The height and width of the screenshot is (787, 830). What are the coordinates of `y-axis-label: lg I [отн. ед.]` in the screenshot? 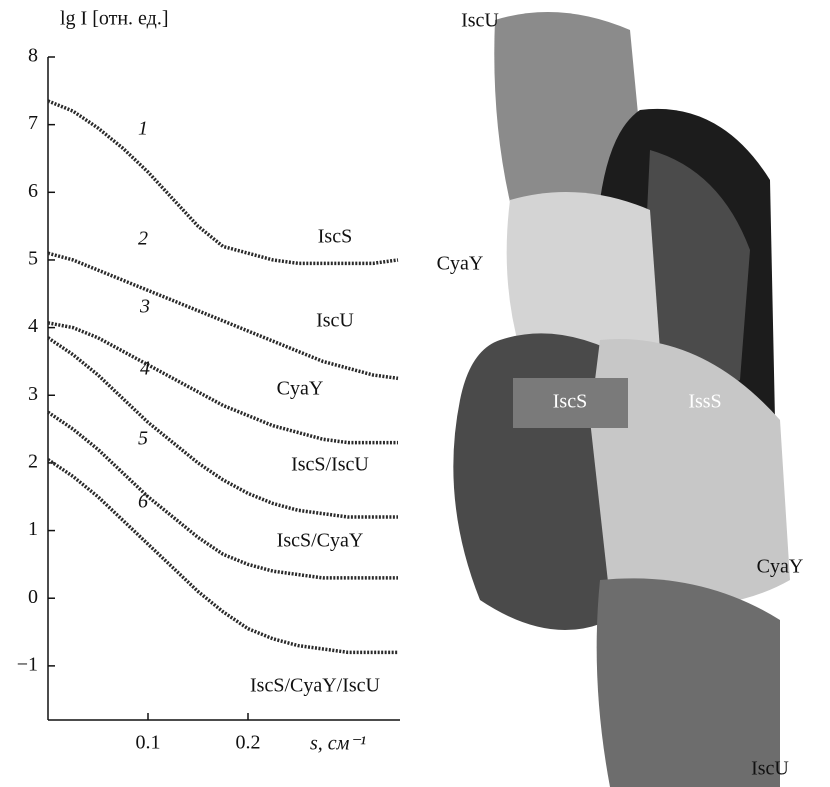 It's located at (114, 19).